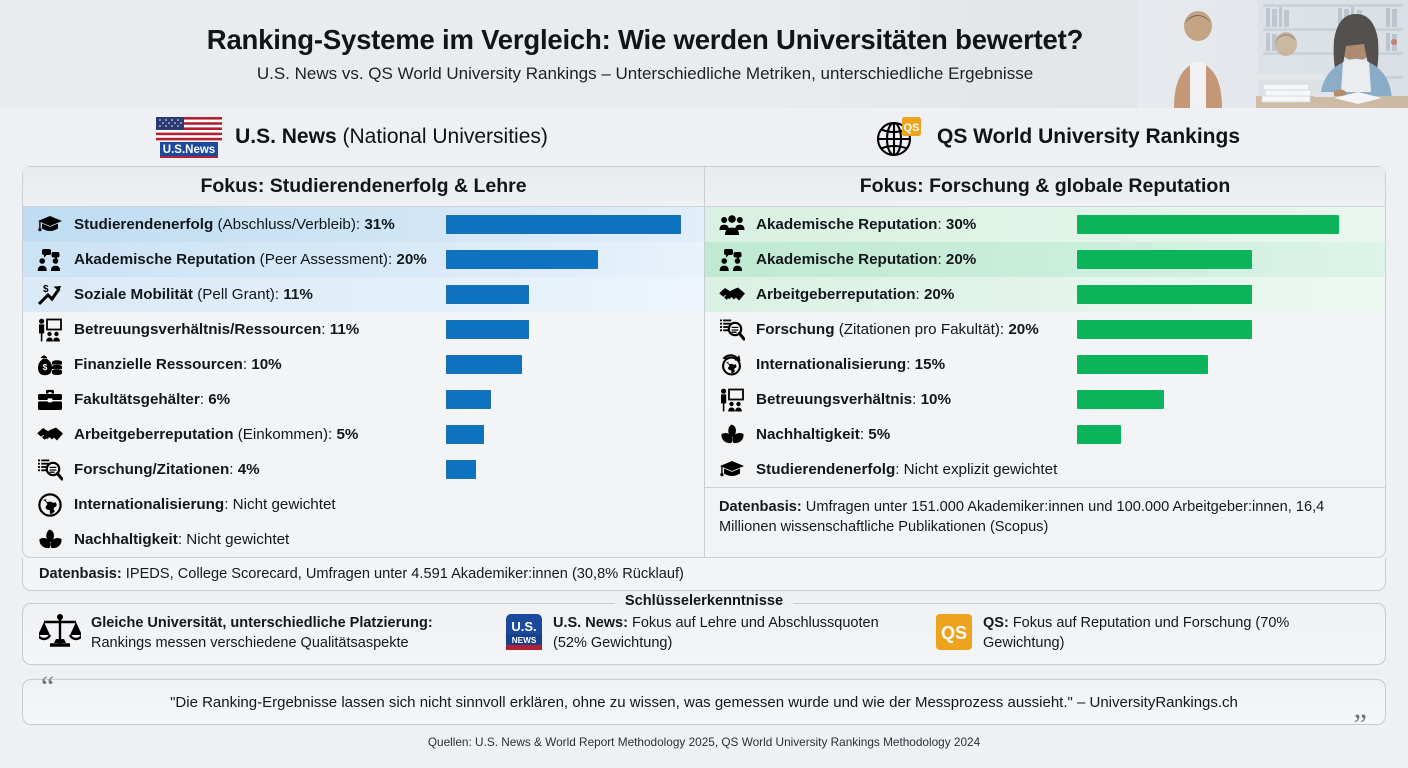  What do you see at coordinates (853, 399) in the screenshot?
I see `criterion-label: Betreuungsverhältnis: 10%` at bounding box center [853, 399].